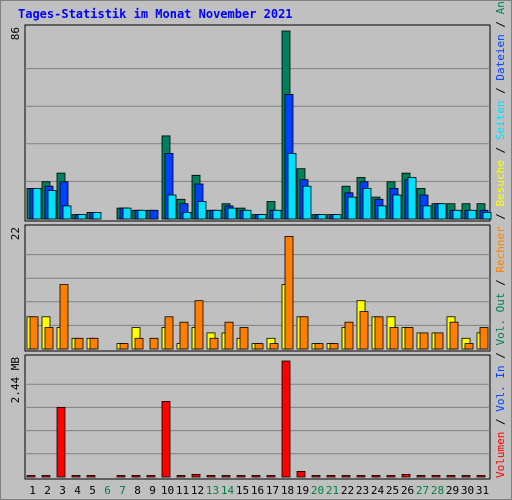 The image size is (512, 500). Describe the element at coordinates (500, 388) in the screenshot. I see `legend-entry-vol-in: Vol. In` at that location.